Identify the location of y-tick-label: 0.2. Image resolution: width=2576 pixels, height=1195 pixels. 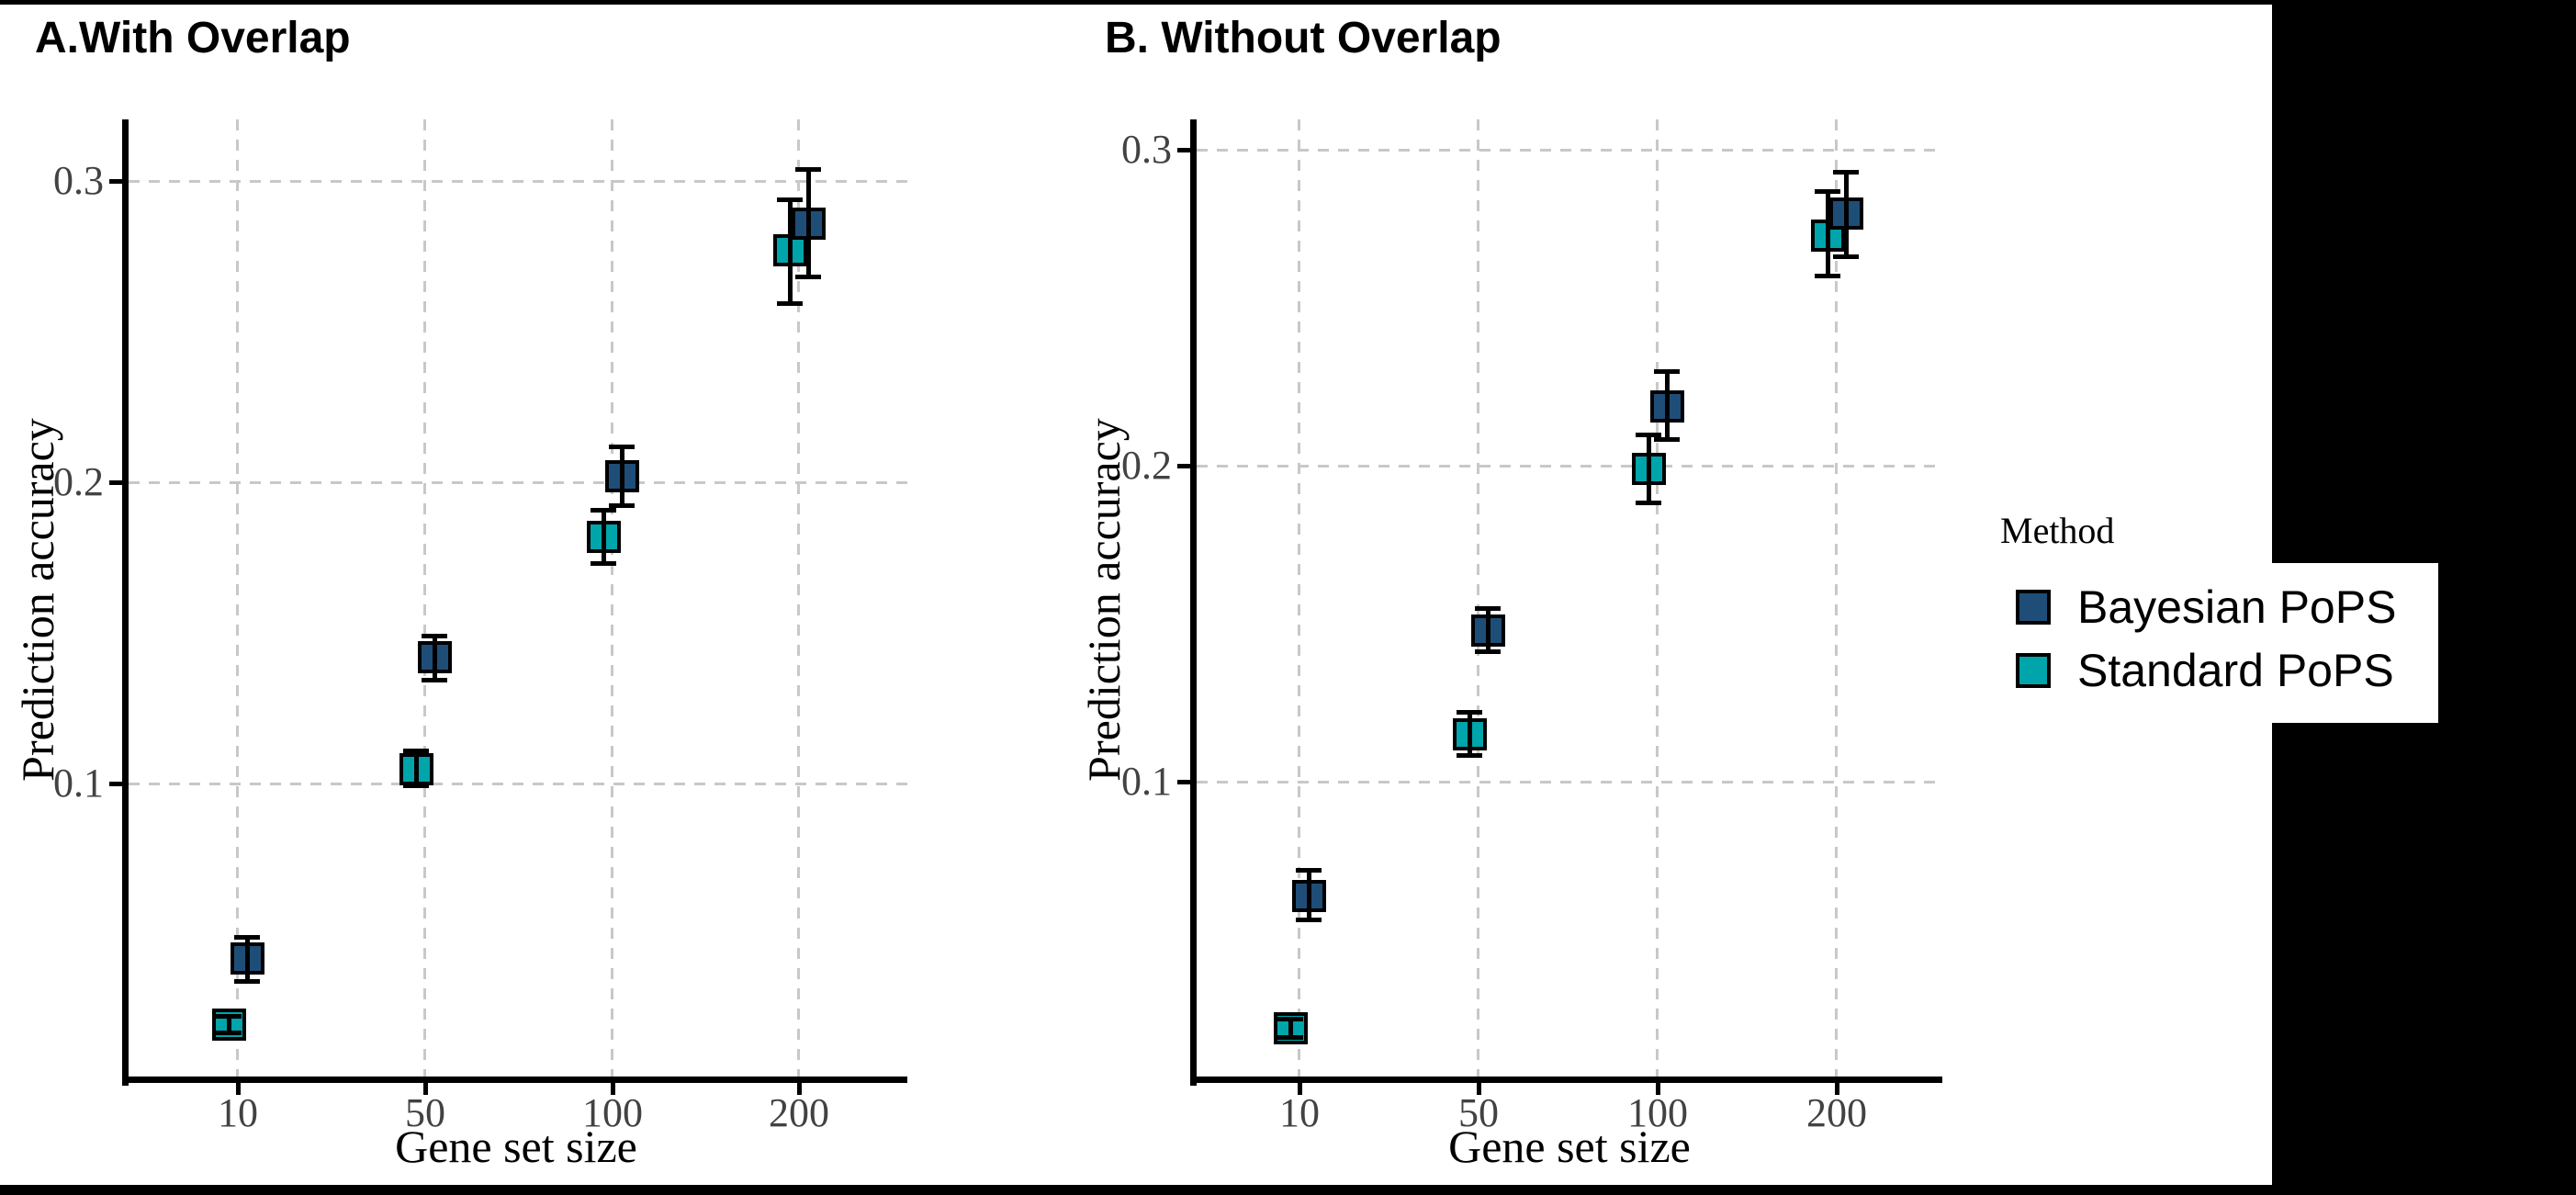
(78, 481).